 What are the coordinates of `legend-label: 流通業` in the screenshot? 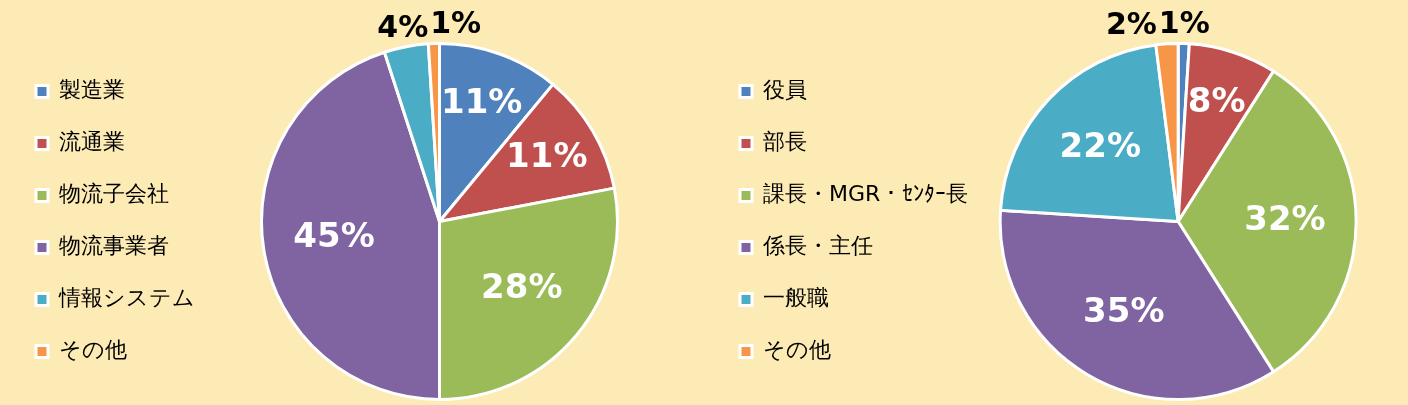 It's located at (92, 142).